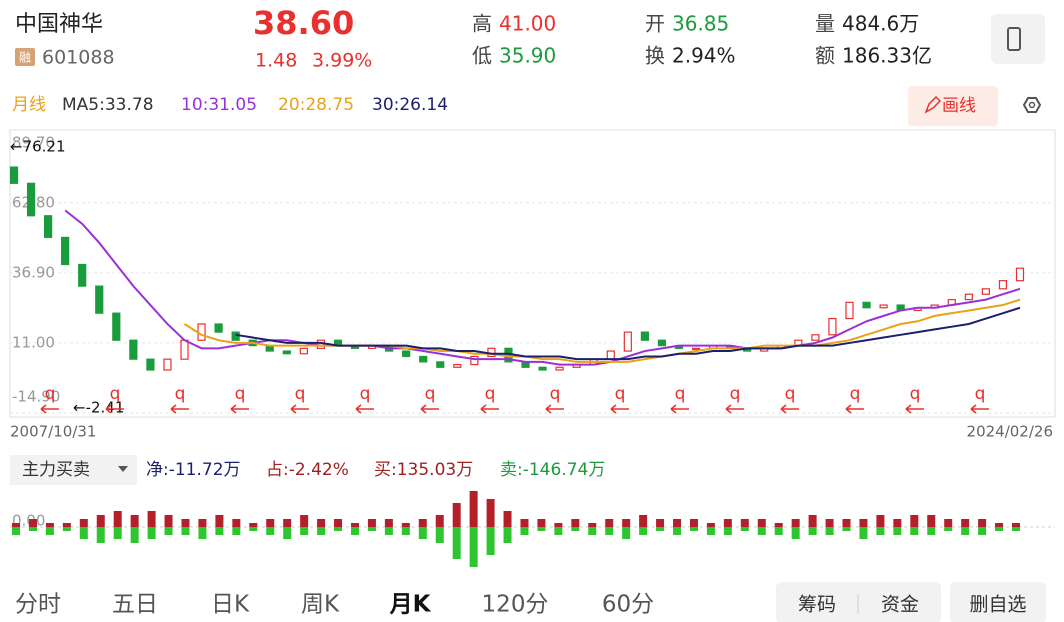  What do you see at coordinates (482, 56) in the screenshot?
I see `quote-label: 低` at bounding box center [482, 56].